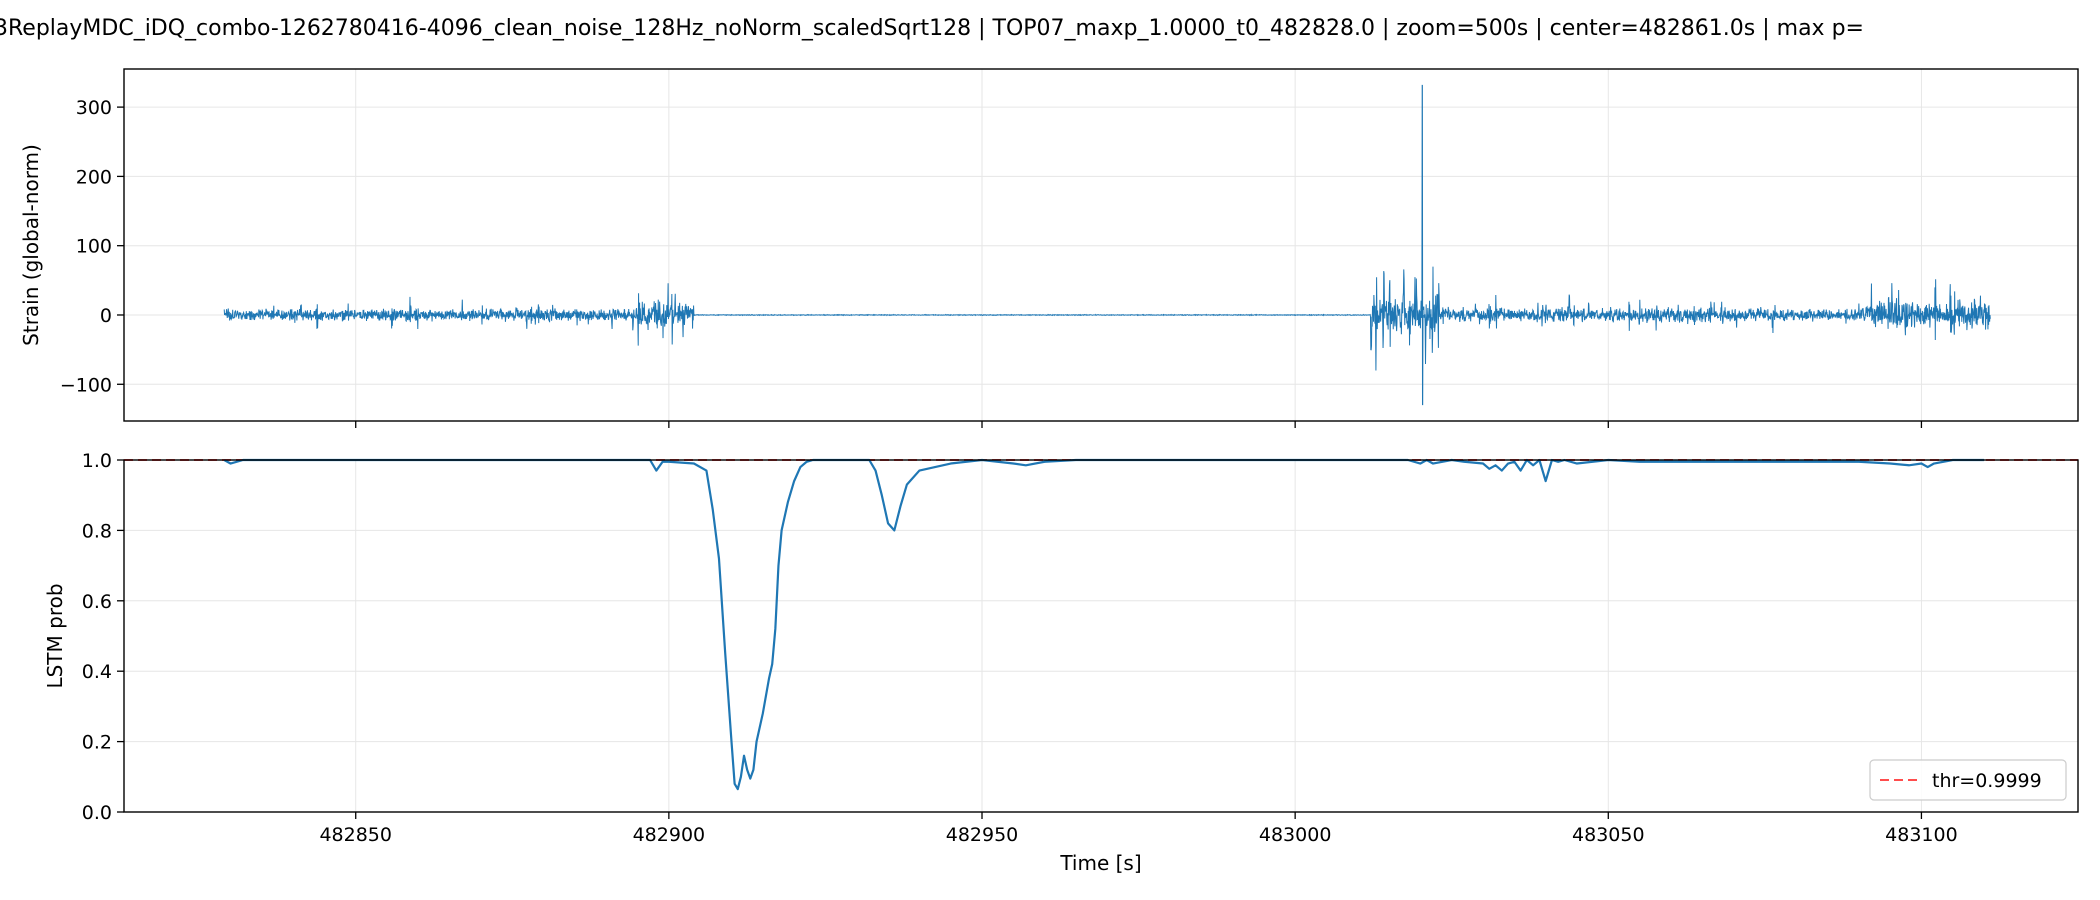 Image resolution: width=2100 pixels, height=900 pixels. What do you see at coordinates (31, 245) in the screenshot?
I see `strain-y-axis-label: Strain (global-norm)` at bounding box center [31, 245].